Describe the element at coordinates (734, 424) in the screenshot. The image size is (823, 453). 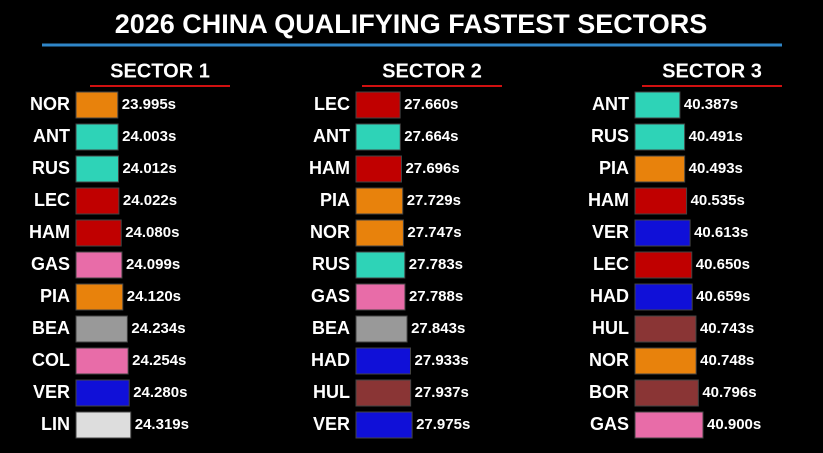
I see `value-label: 40.900s` at that location.